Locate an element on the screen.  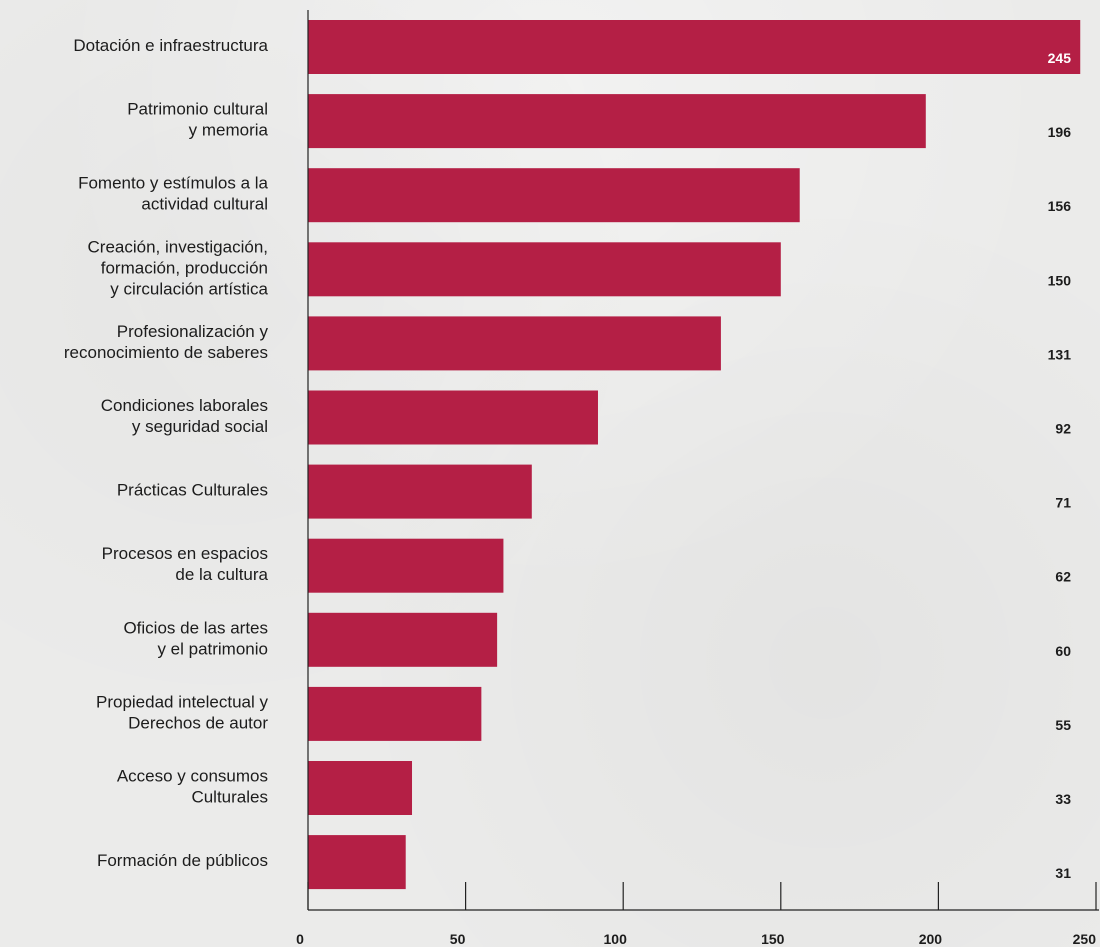
value-label: 55 is located at coordinates (1063, 725).